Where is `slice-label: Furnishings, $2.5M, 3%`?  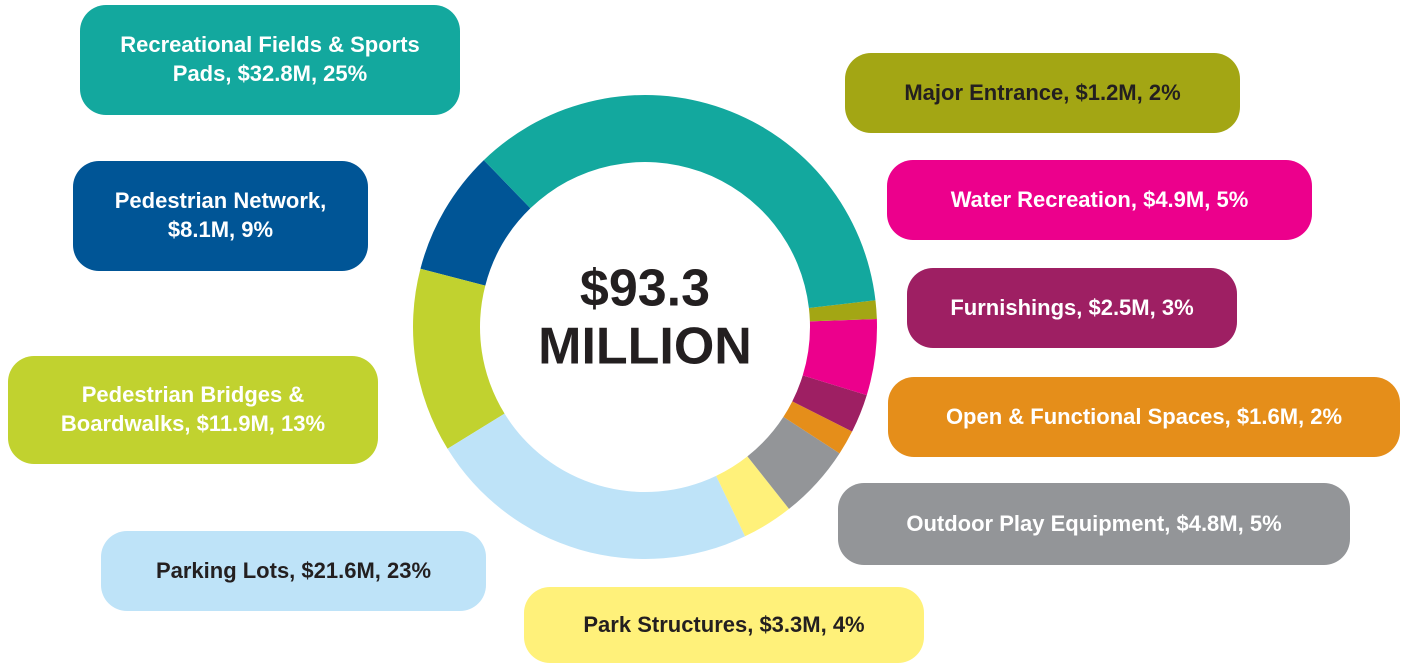 slice-label: Furnishings, $2.5M, 3% is located at coordinates (1072, 308).